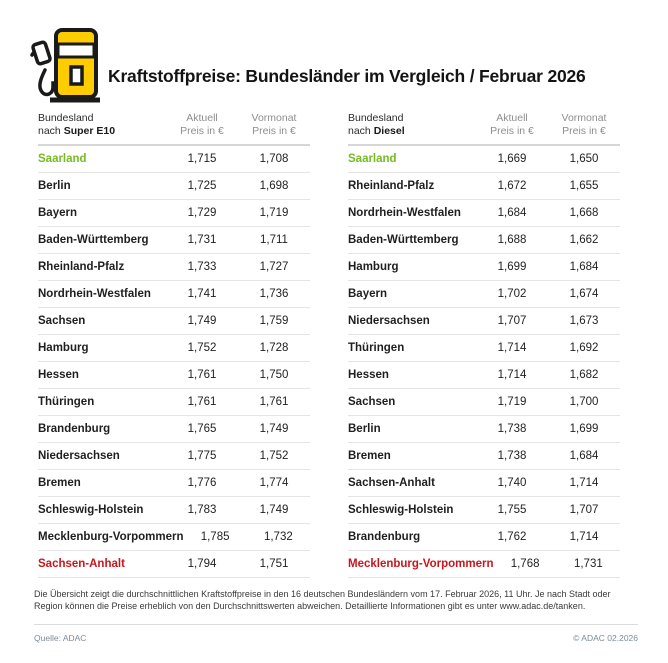 The width and height of the screenshot is (668, 663). I want to click on table-row: Thüringen 1,714 1,692, so click(484, 348).